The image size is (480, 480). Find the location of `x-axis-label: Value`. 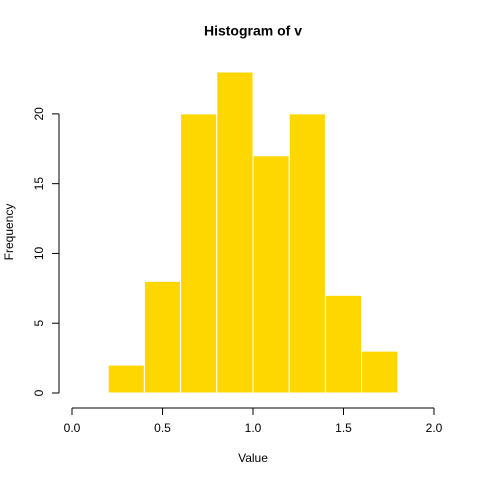

x-axis-label: Value is located at coordinates (253, 458).